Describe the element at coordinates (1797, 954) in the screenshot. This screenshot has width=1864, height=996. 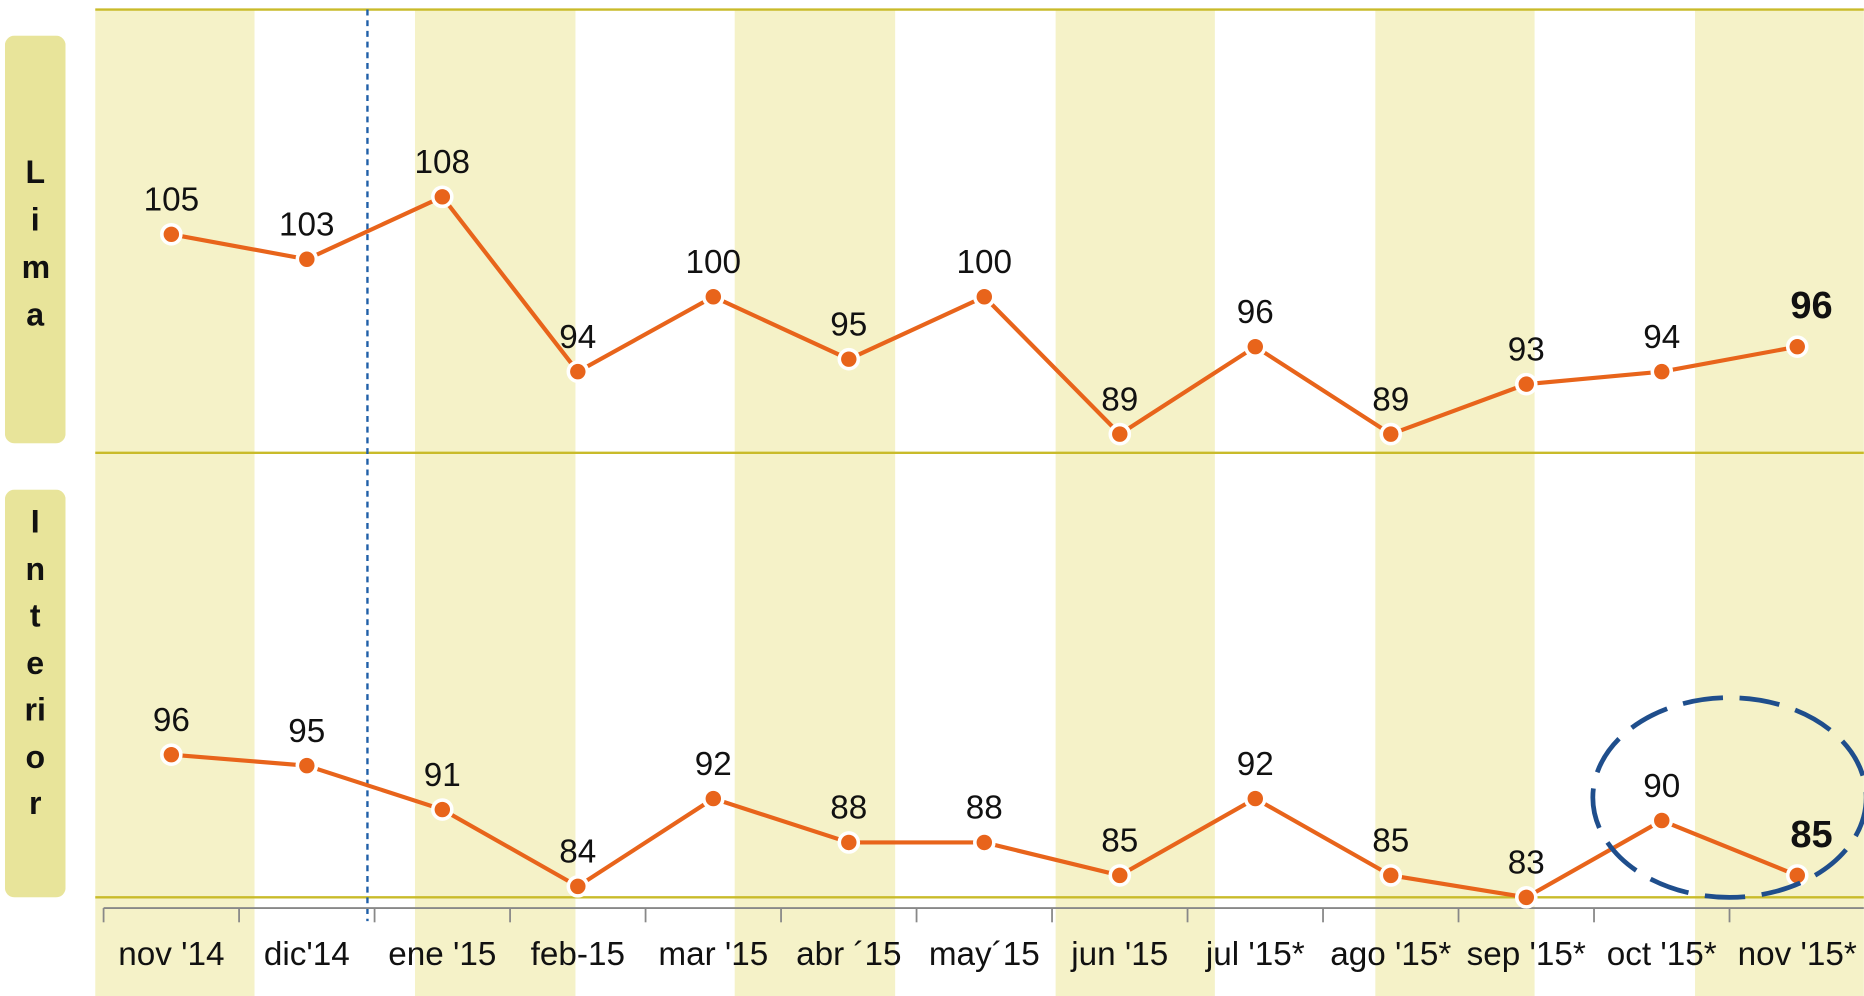
I see `x-tick-label: nov '15*` at that location.